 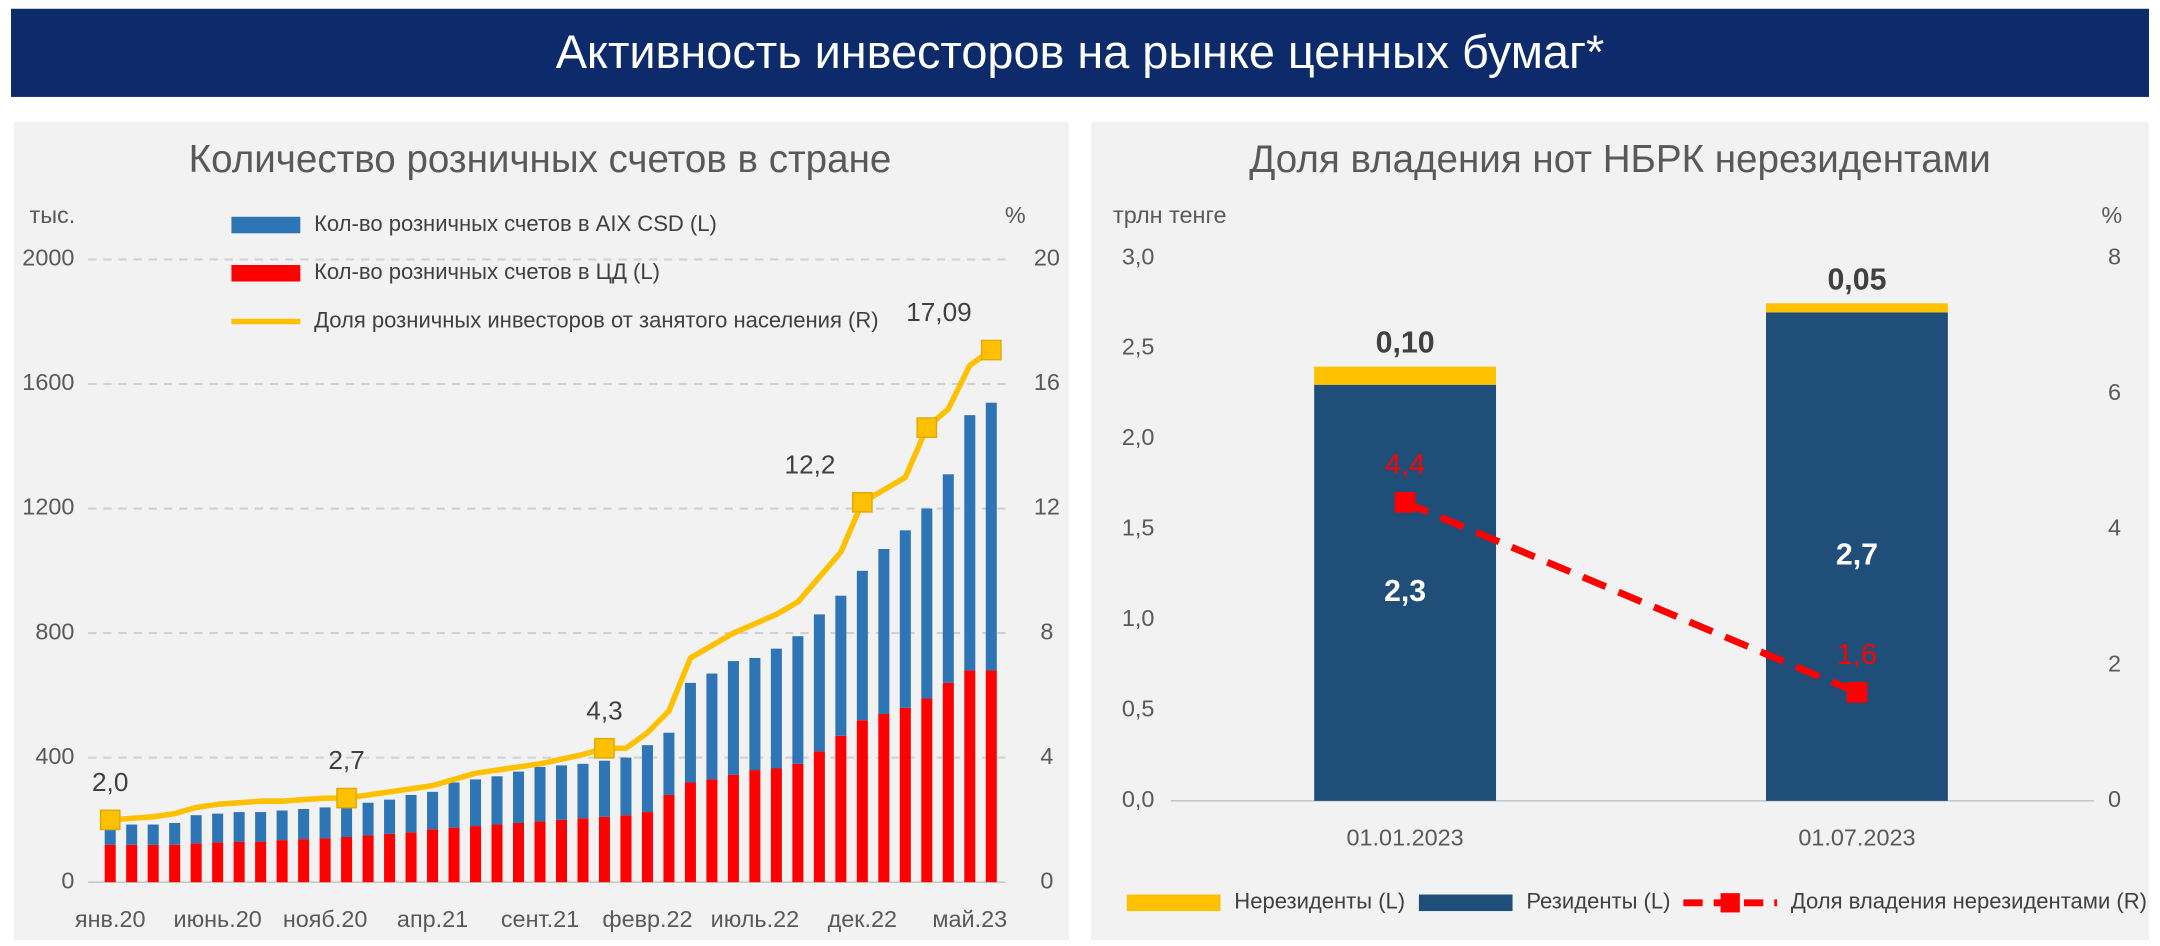 What do you see at coordinates (1319, 901) in the screenshot?
I see `legend-label: Нерезиденты (L)` at bounding box center [1319, 901].